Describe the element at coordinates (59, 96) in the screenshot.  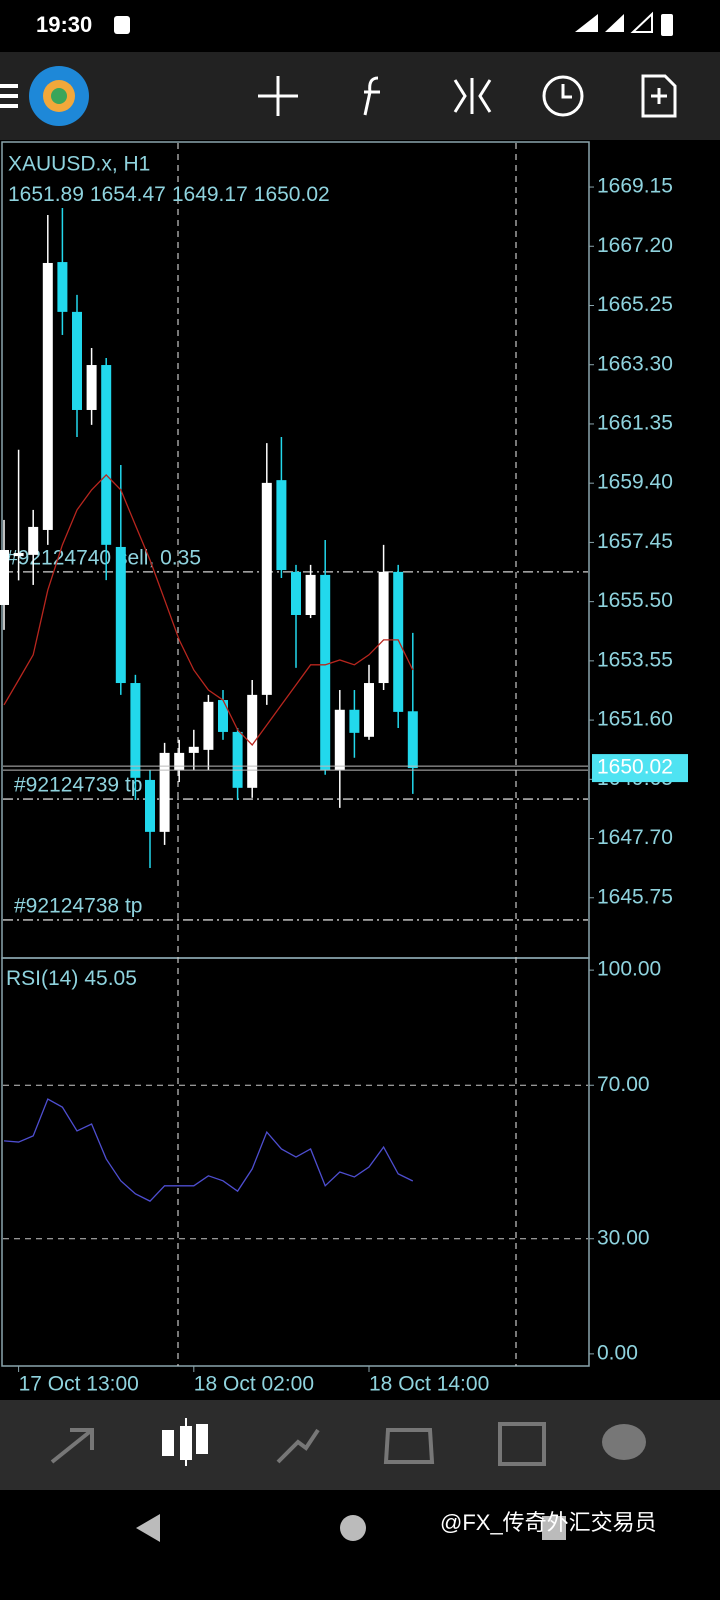
I see `app-logo` at that location.